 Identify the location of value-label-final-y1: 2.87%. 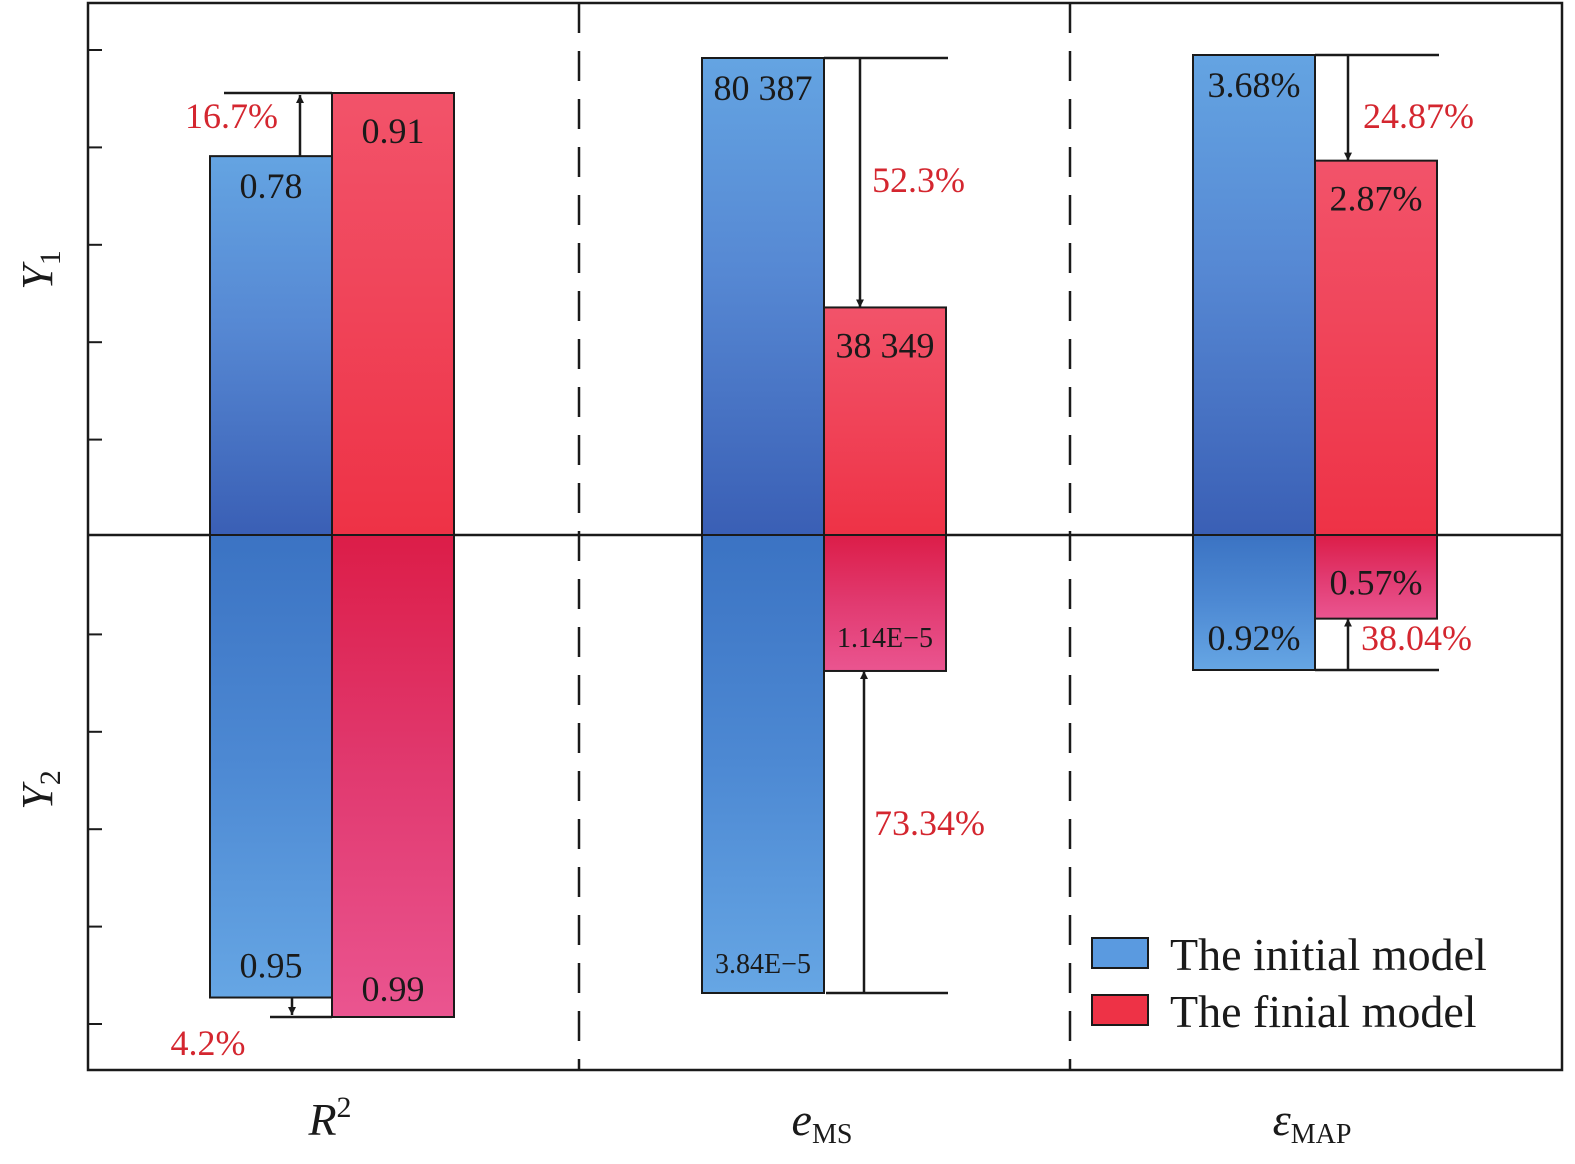
(1376, 199).